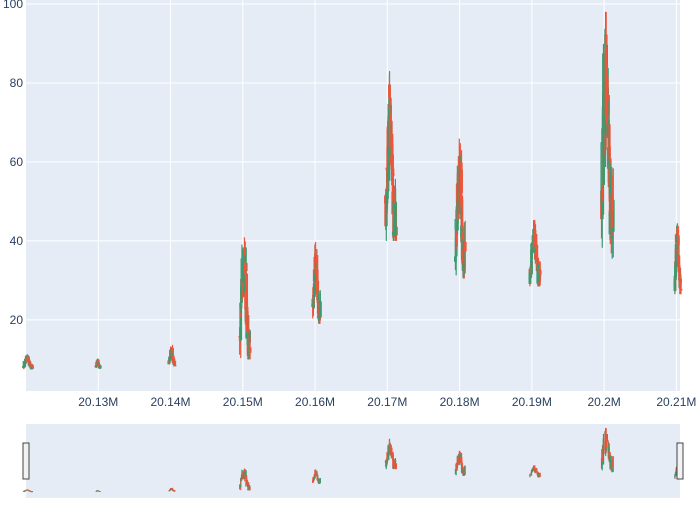 Image resolution: width=700 pixels, height=505 pixels. Describe the element at coordinates (13, 5) in the screenshot. I see `y-tick-label: 100` at that location.